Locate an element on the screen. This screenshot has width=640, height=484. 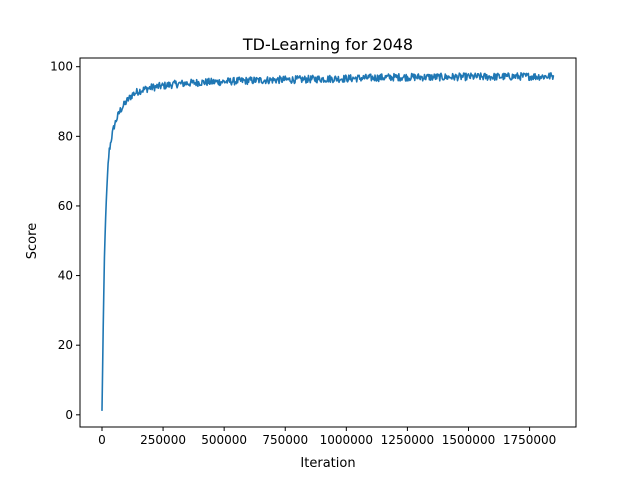
x-tick-label: 250000 is located at coordinates (163, 440).